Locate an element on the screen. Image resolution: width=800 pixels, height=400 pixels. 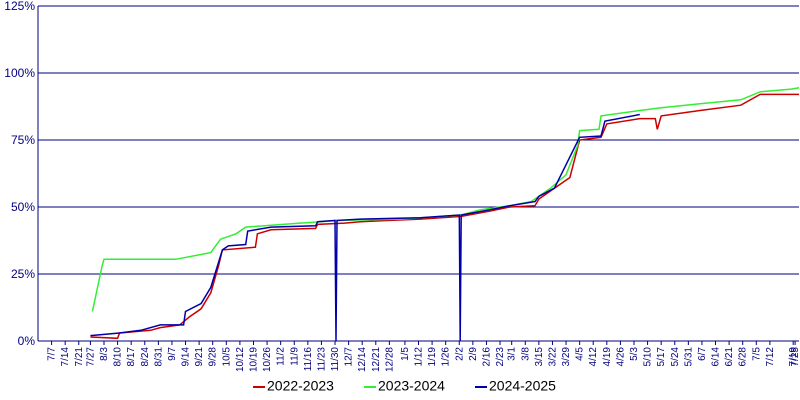
x-tick-label: 5/3 is located at coordinates (634, 354).